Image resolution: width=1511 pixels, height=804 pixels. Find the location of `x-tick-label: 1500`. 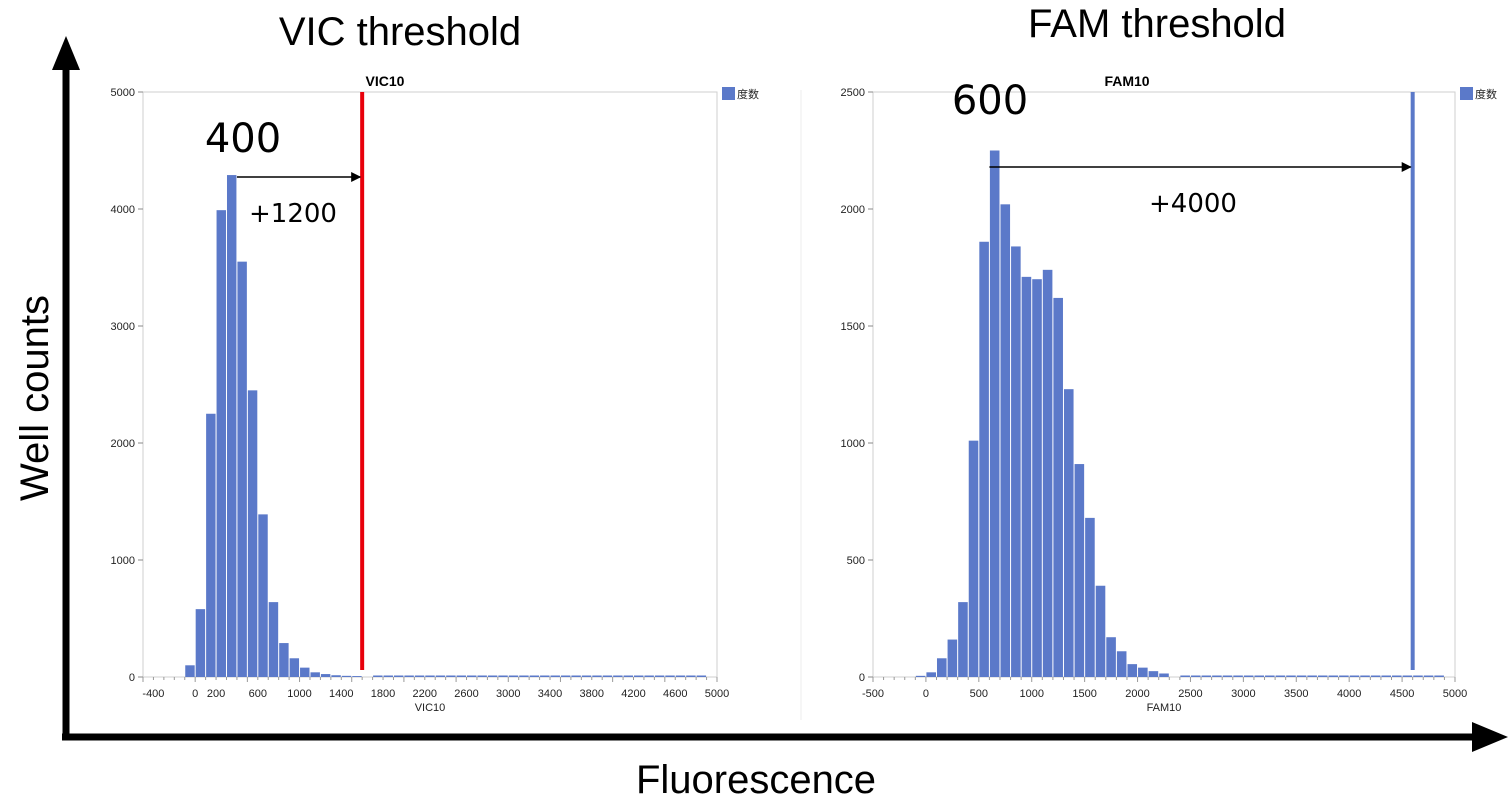

x-tick-label: 1500 is located at coordinates (1084, 694).